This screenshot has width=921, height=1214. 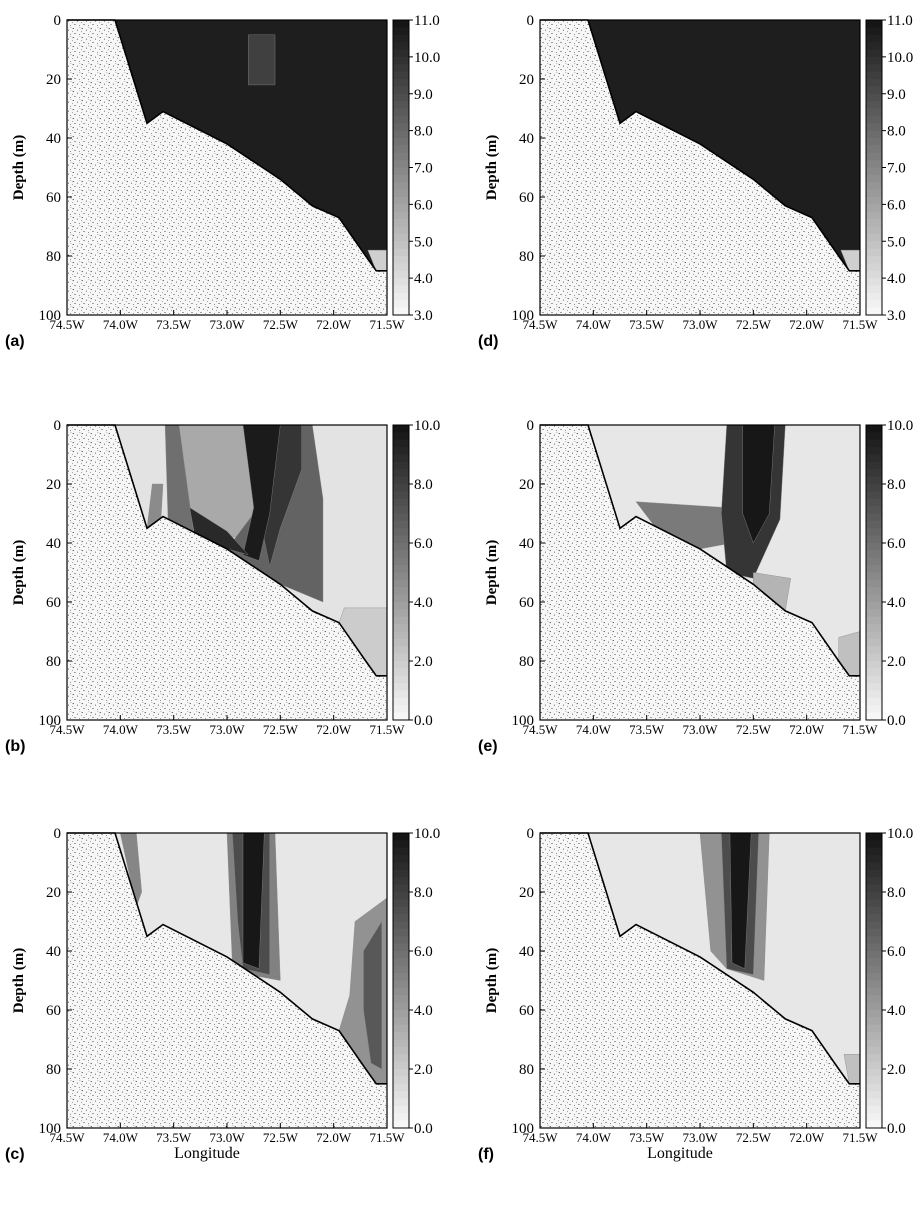 I want to click on colorbar-tick-label: 0.0, so click(x=423, y=1129).